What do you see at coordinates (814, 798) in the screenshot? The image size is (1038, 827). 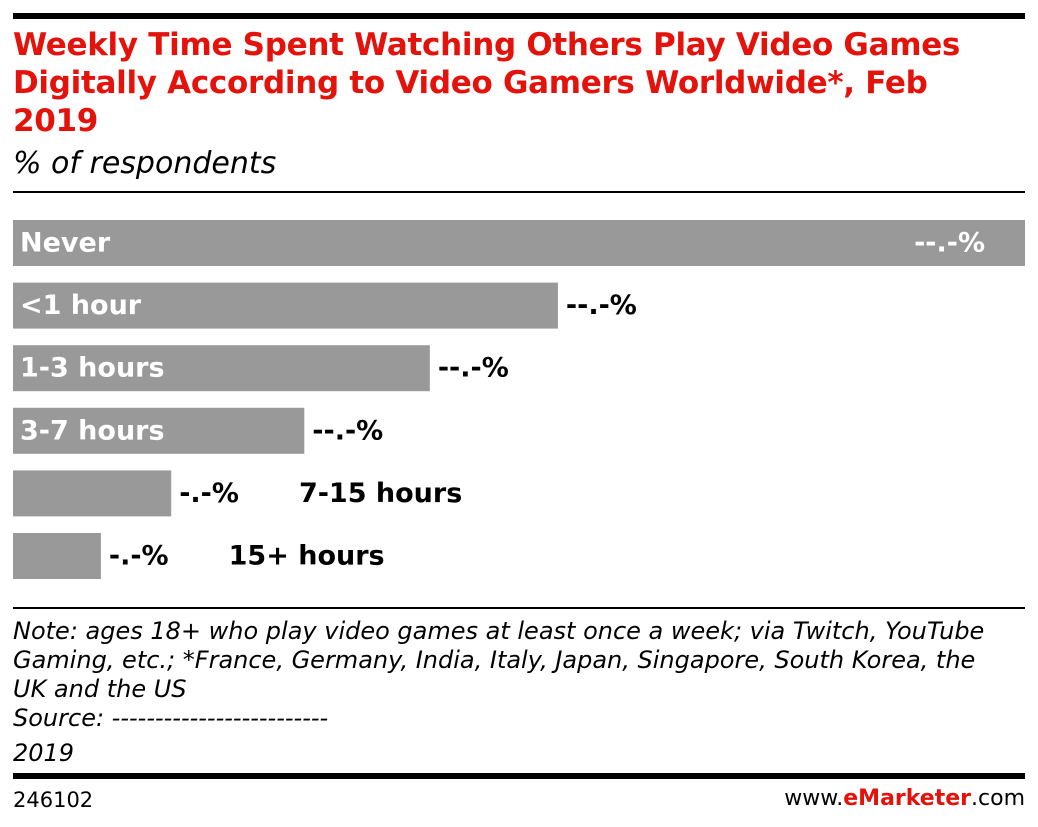 I see `brand-text: www.` at bounding box center [814, 798].